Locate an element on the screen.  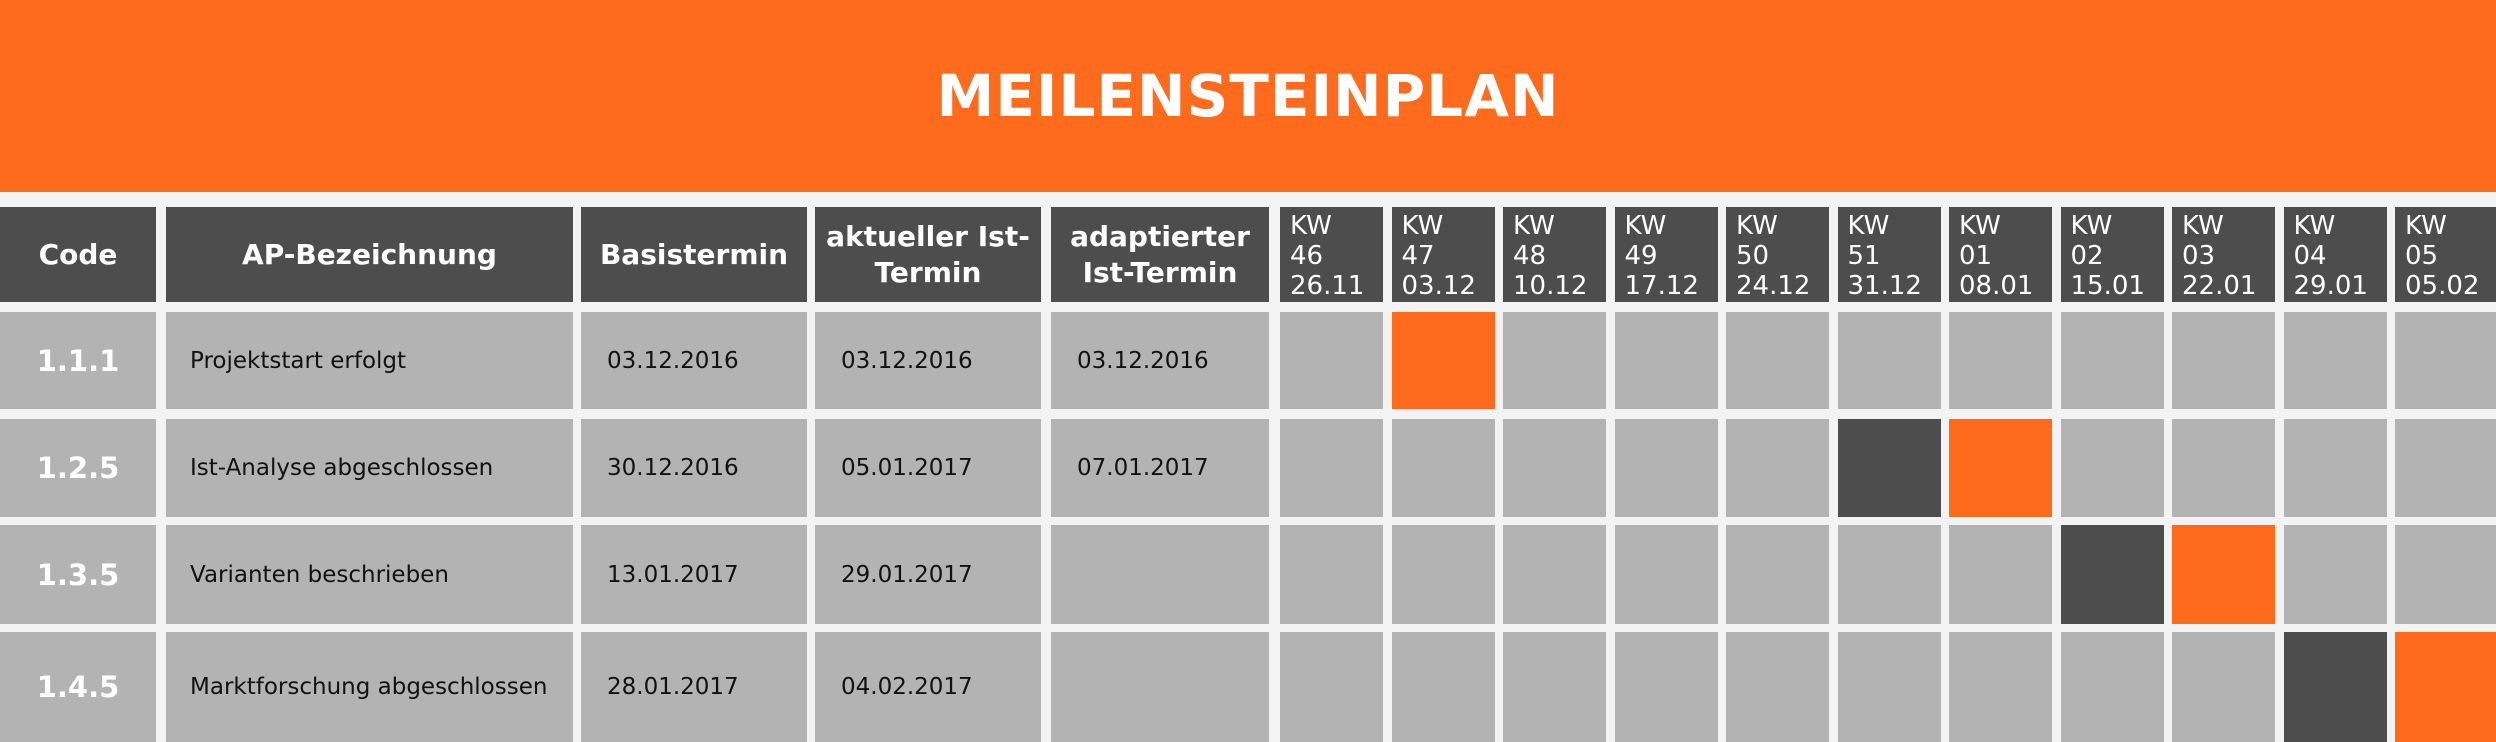
week-num: 02 is located at coordinates (2087, 256).